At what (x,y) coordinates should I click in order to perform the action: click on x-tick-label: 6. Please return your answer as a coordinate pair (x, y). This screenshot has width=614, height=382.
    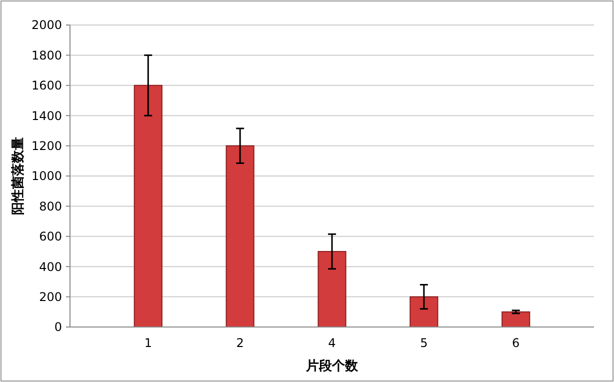
    Looking at the image, I should click on (516, 343).